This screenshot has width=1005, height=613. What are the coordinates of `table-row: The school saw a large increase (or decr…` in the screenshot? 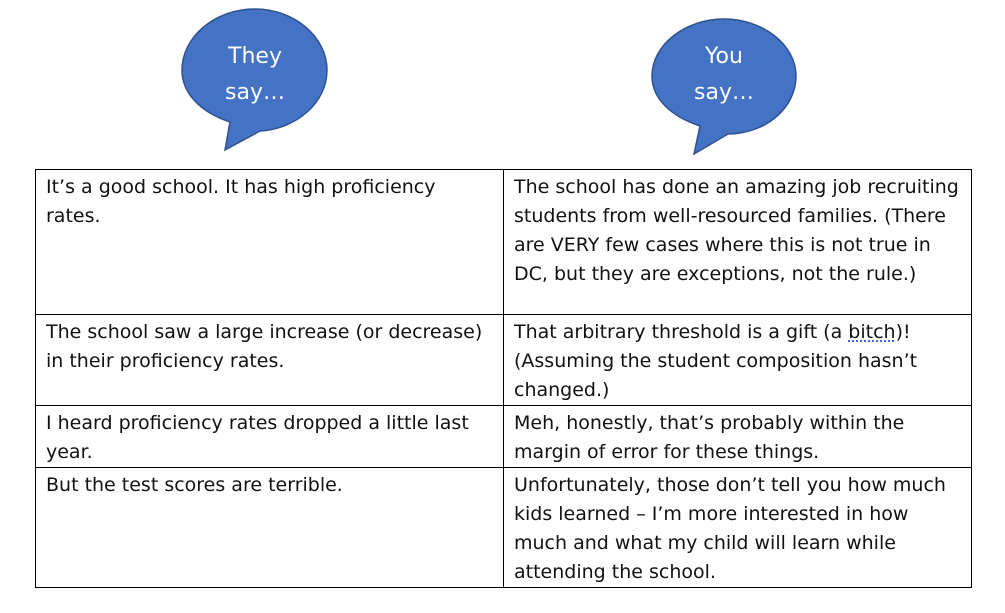 It's located at (503, 360).